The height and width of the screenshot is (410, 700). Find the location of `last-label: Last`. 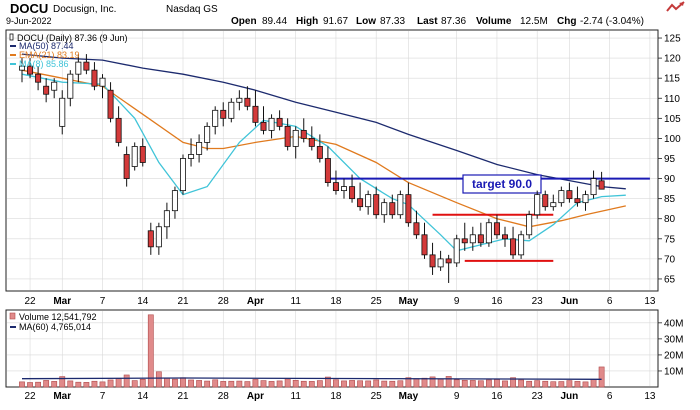

last-label: Last is located at coordinates (427, 21).